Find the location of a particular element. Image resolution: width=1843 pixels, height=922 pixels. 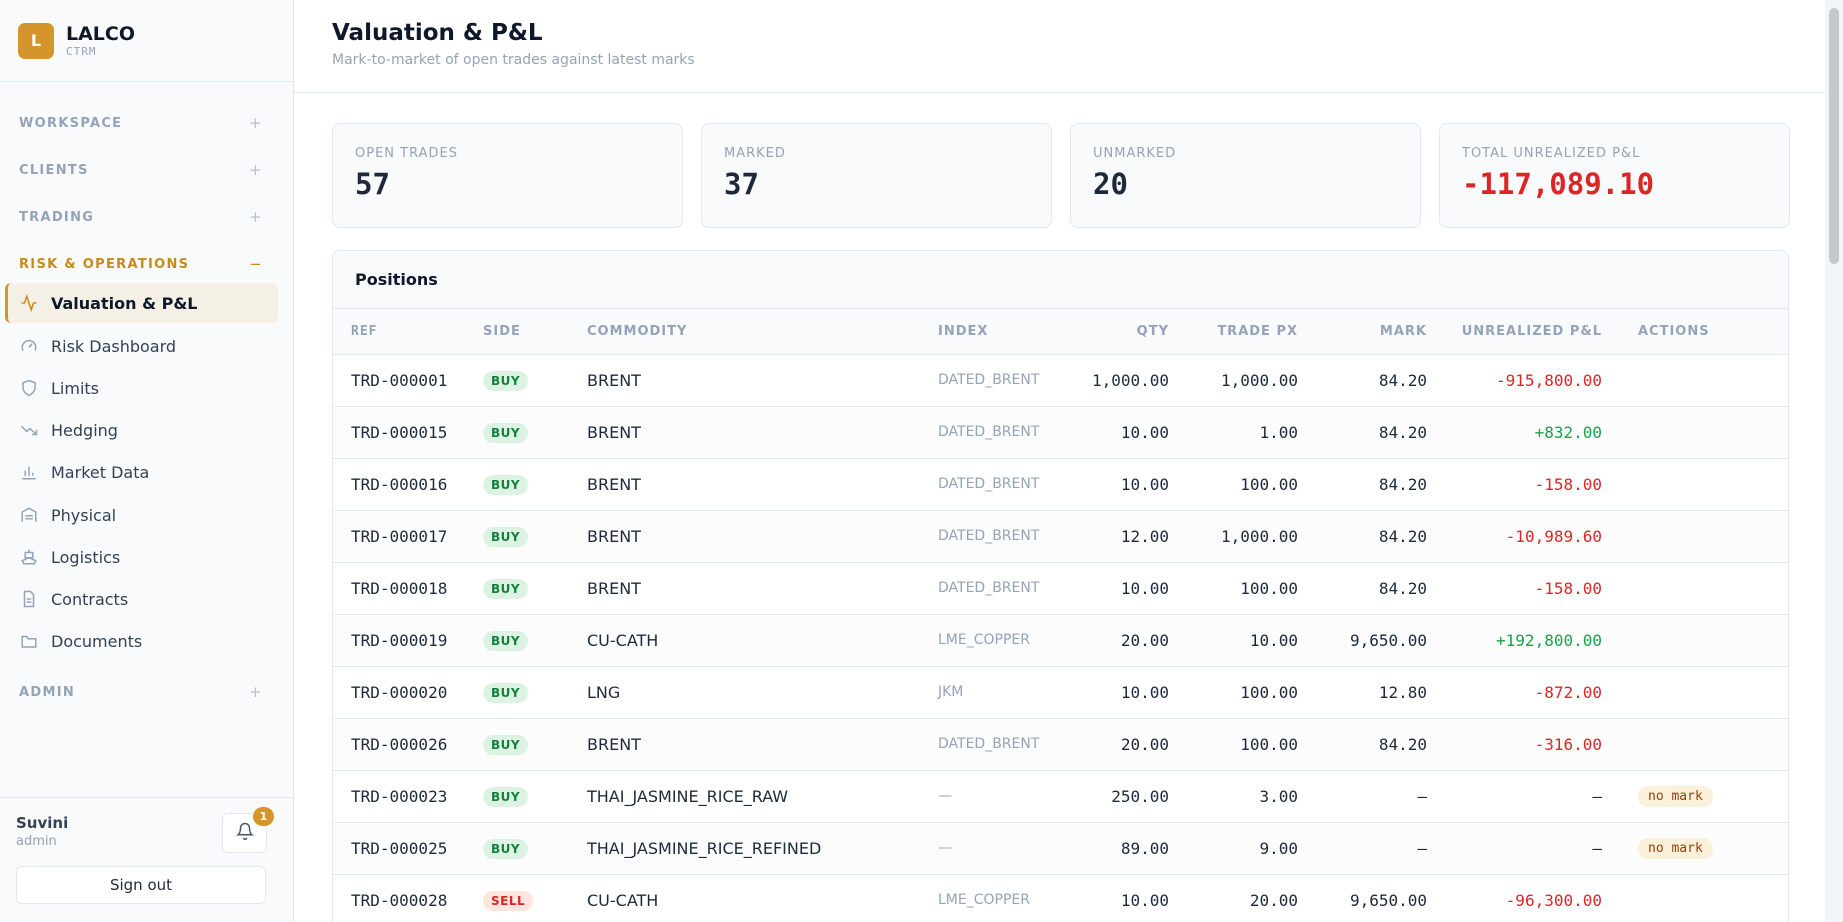

page-scrollbar is located at coordinates (1834, 461).